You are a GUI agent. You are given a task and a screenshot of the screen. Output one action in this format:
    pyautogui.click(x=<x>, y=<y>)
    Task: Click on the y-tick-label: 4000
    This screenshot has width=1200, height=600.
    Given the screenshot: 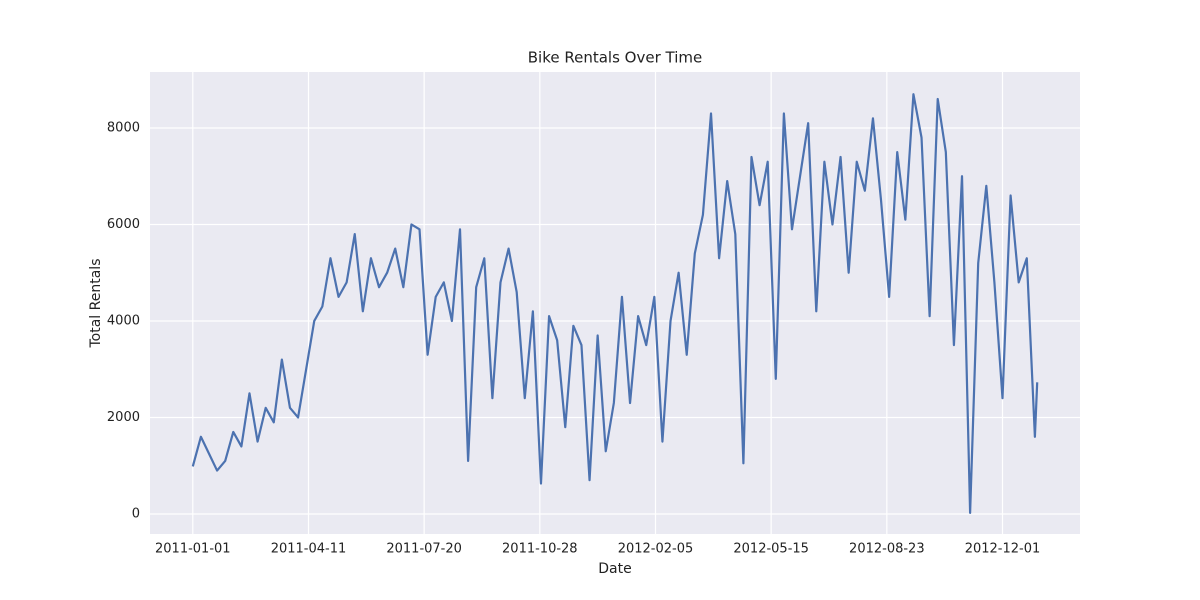 What is the action you would take?
    pyautogui.click(x=123, y=320)
    